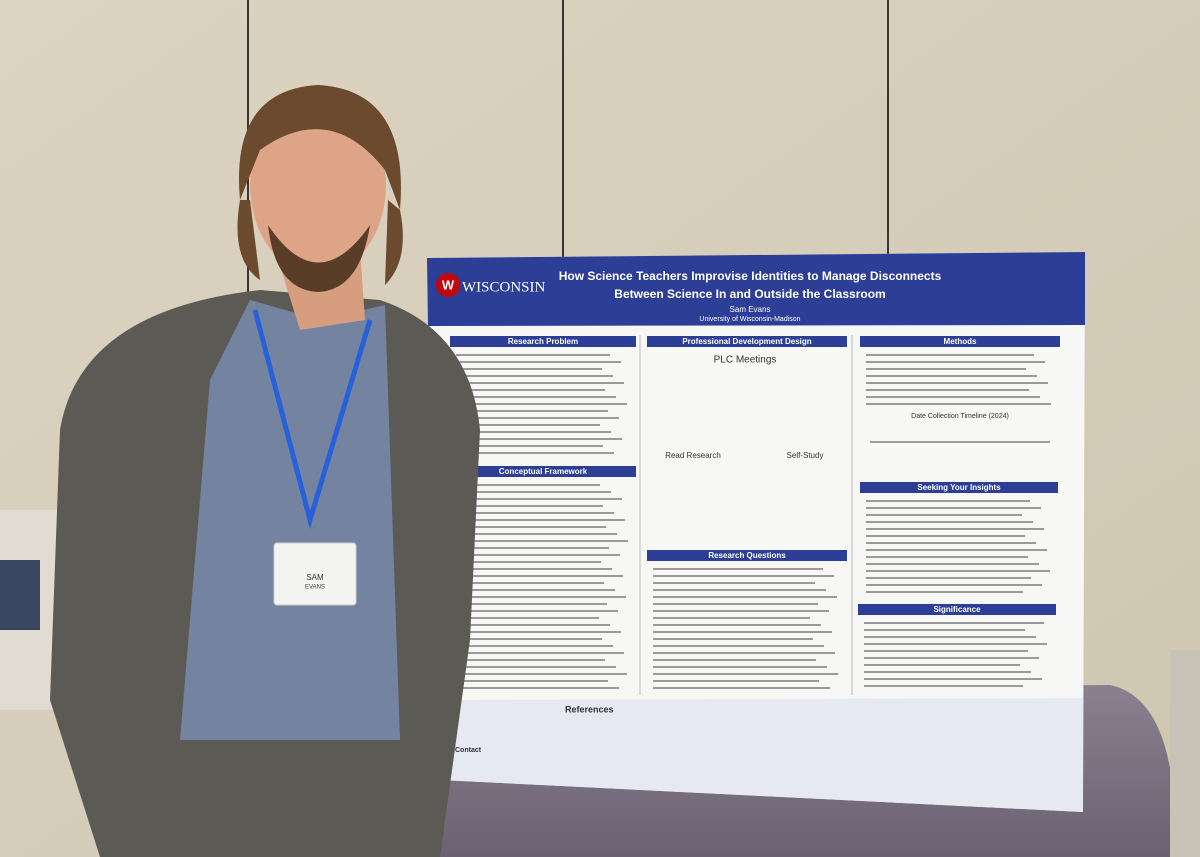  Describe the element at coordinates (745, 360) in the screenshot. I see `diagram-label: PLC Meetings` at that location.